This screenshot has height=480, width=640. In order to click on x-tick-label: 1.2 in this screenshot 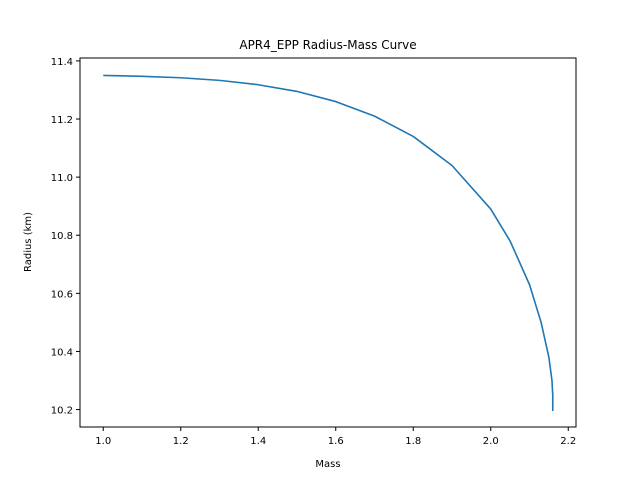, I will do `click(181, 441)`.